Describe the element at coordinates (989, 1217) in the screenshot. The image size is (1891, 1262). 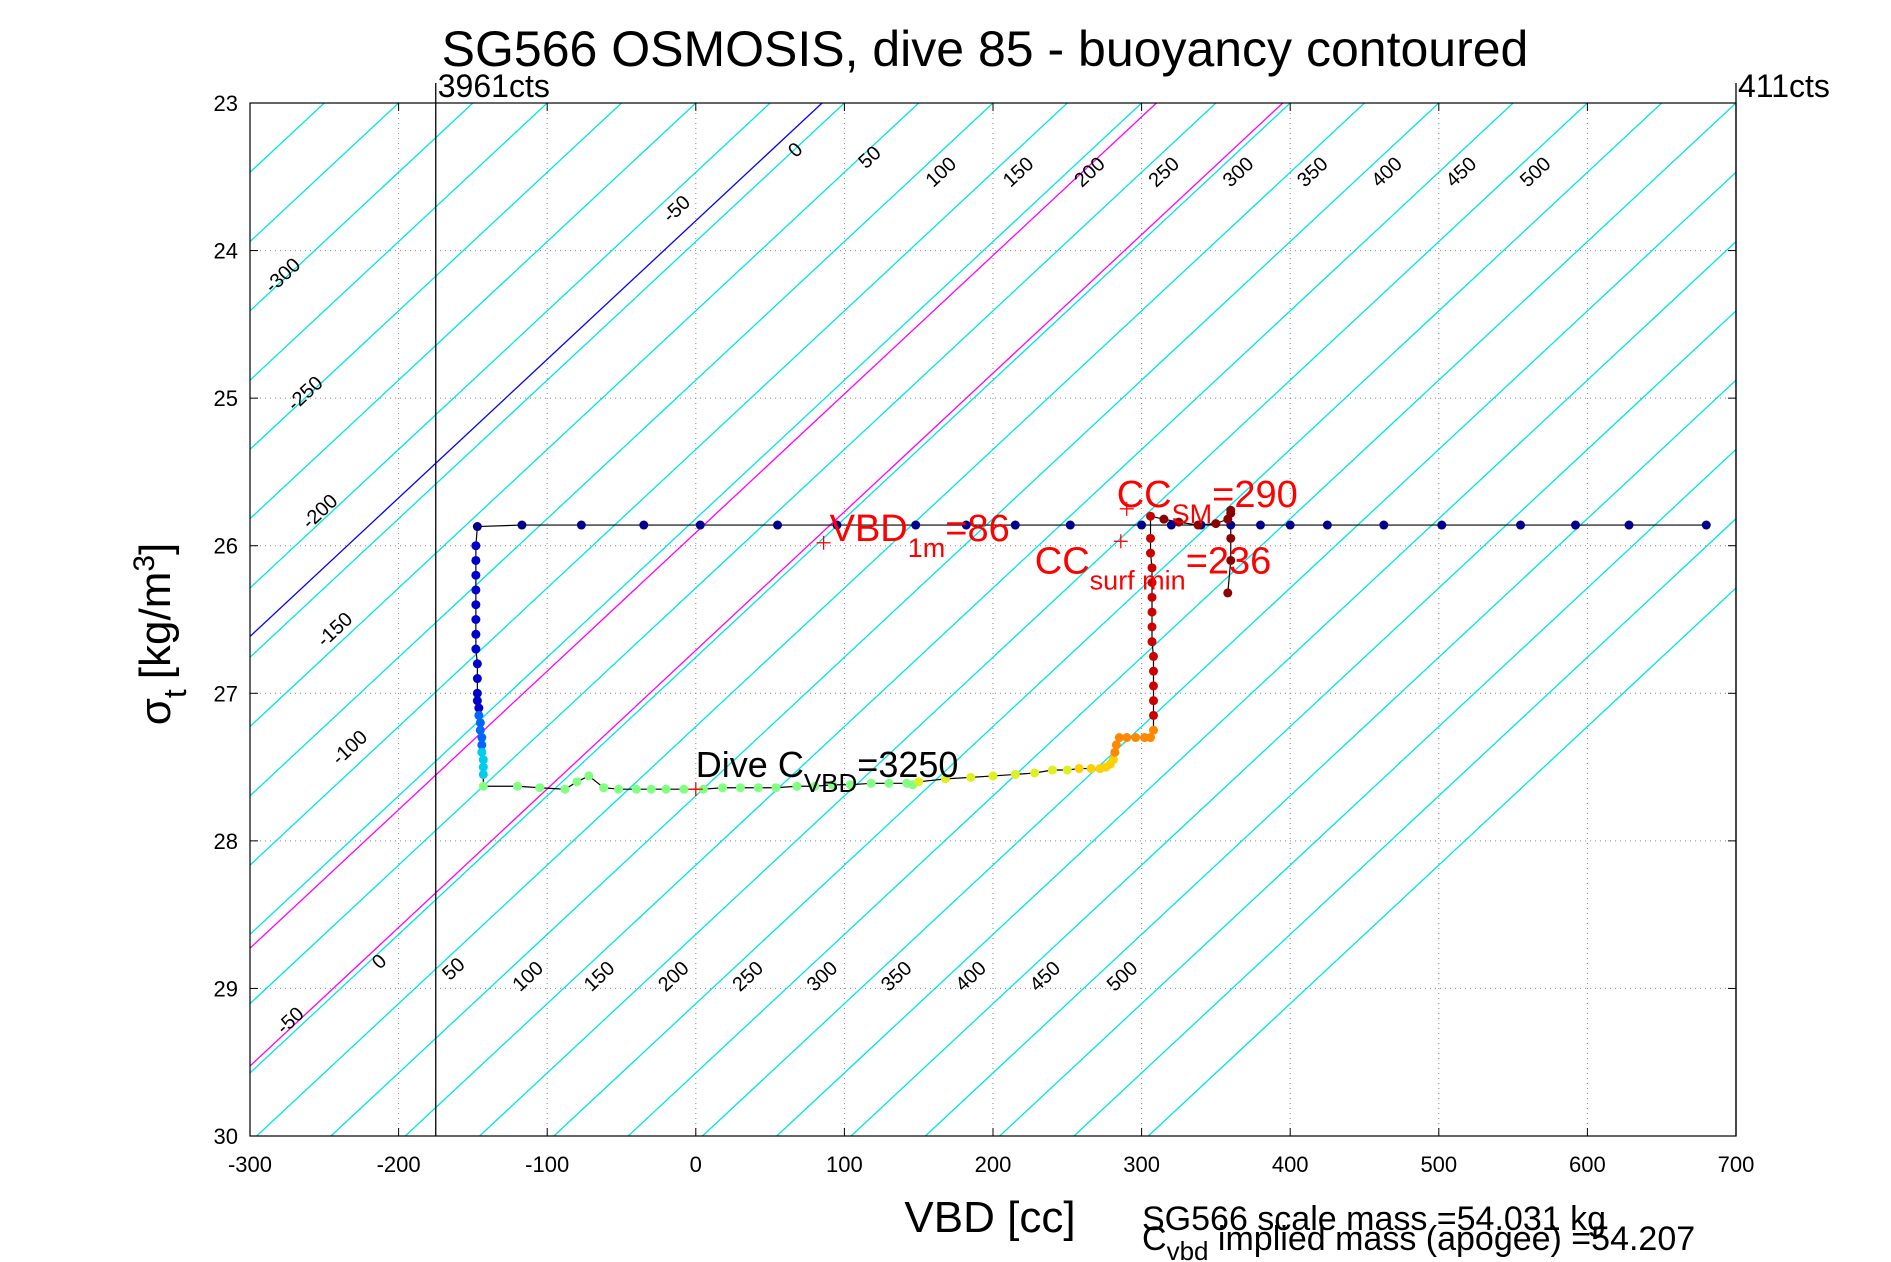
I see `x-axis-label: VBD [cc]` at that location.